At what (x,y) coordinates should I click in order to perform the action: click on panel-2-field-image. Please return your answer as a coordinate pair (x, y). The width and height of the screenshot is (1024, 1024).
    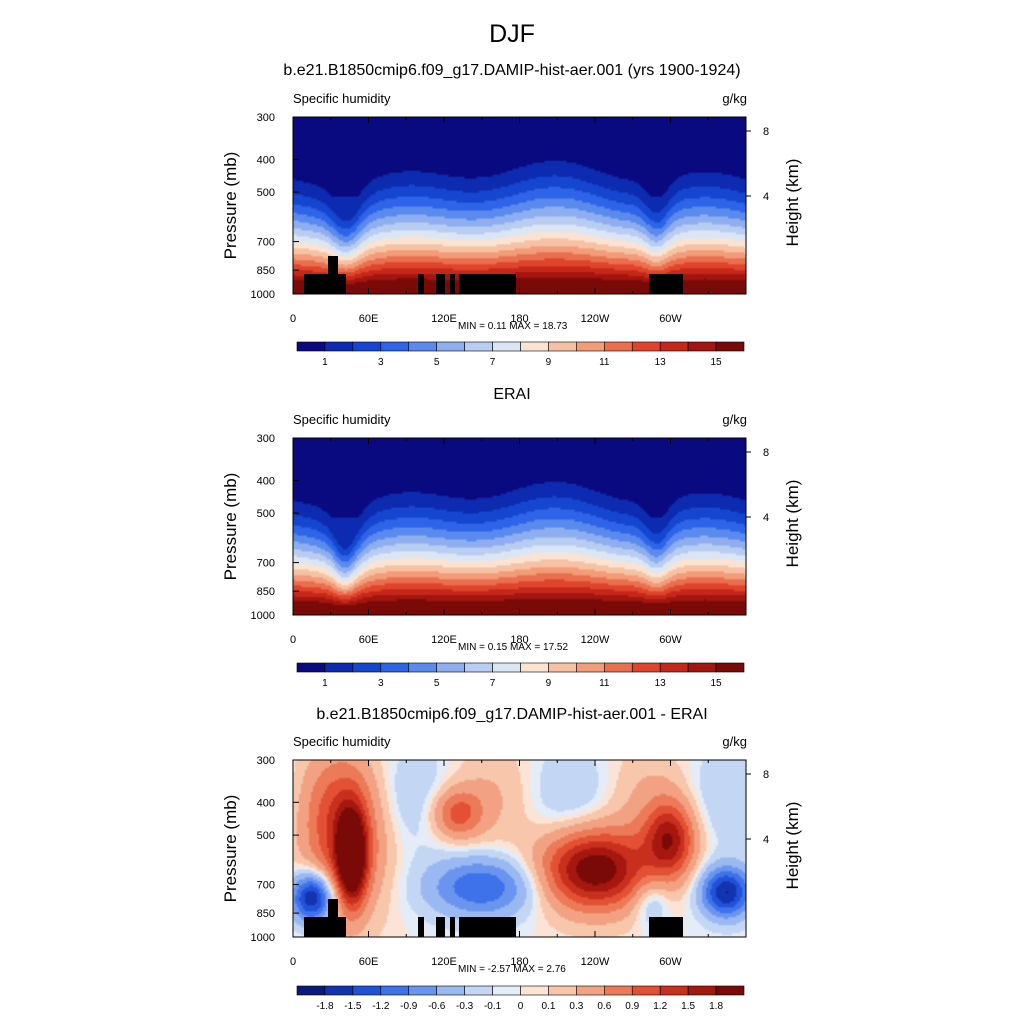
    Looking at the image, I should click on (519, 526).